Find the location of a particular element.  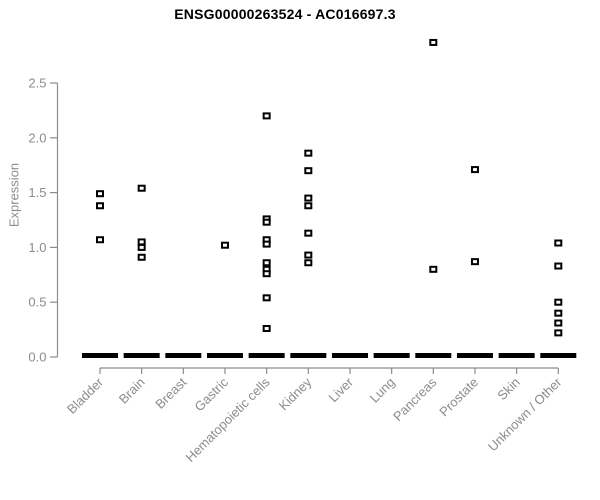

y-tick-label: 1.0 is located at coordinates (37, 247).